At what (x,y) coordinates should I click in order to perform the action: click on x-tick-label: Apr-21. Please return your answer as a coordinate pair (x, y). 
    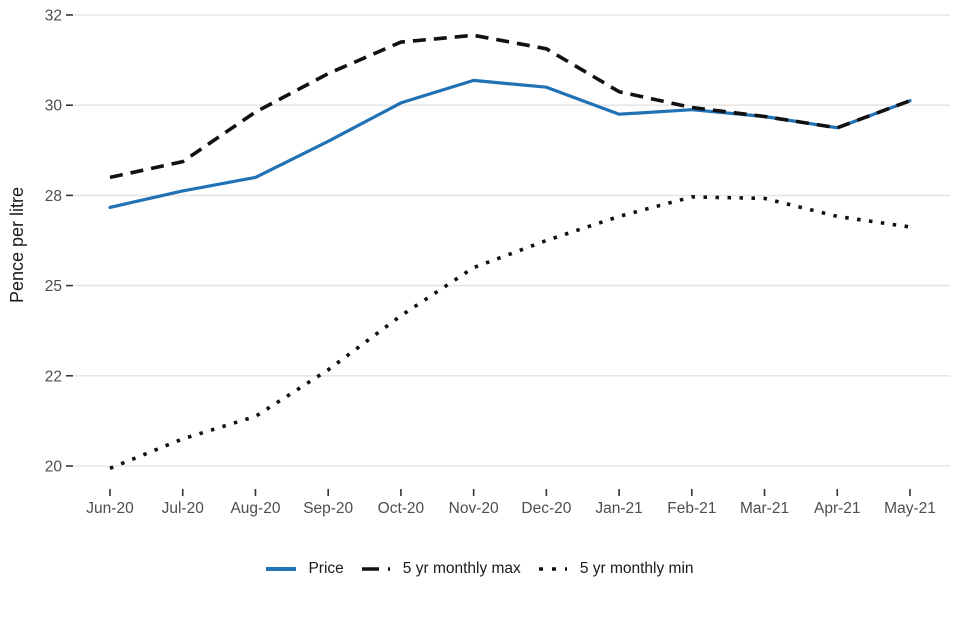
    Looking at the image, I should click on (837, 508).